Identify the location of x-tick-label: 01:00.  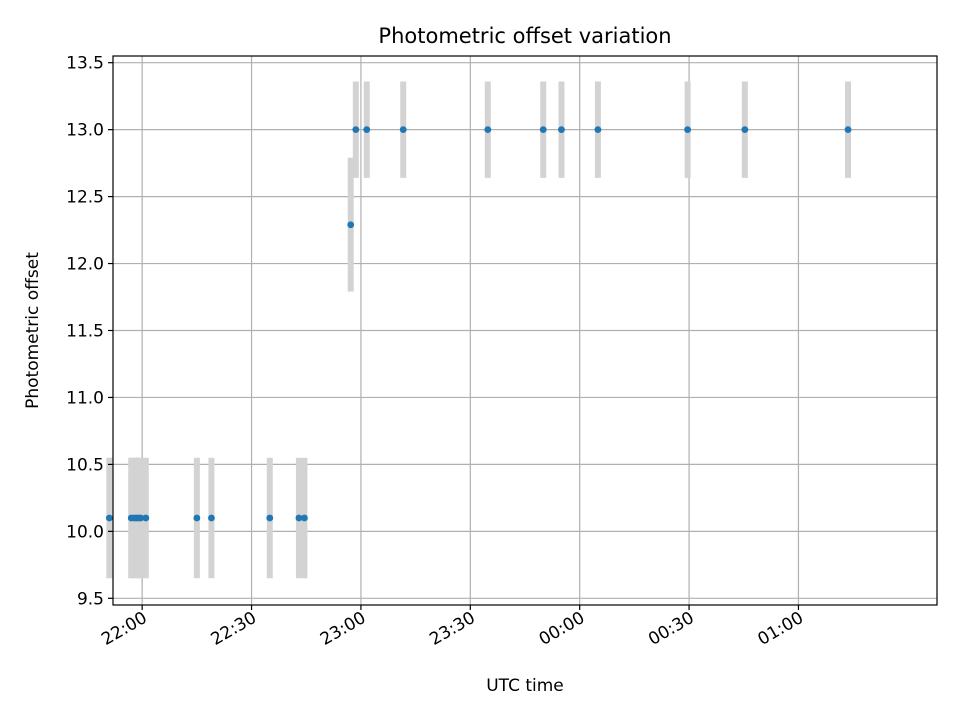
(781, 629).